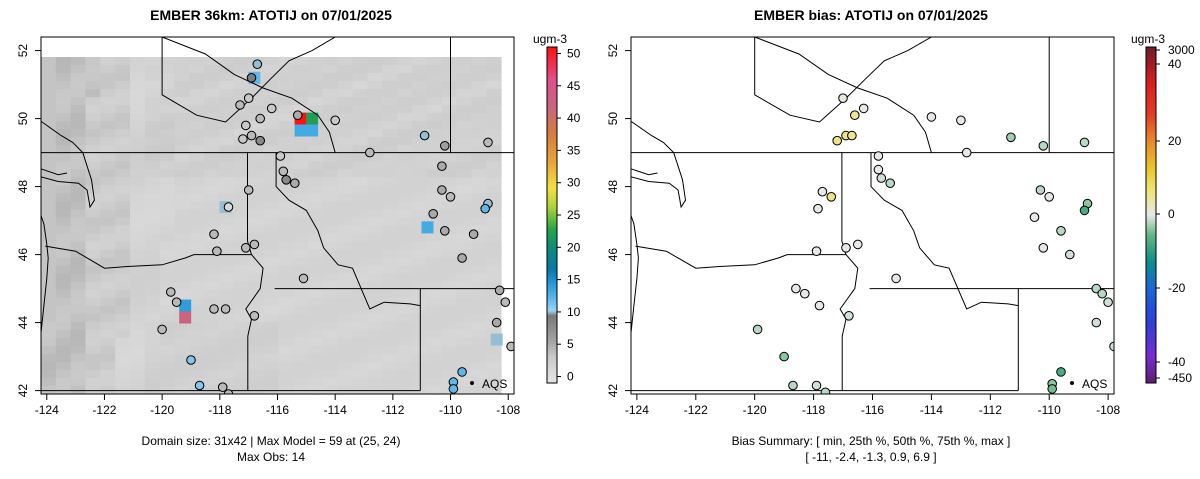 The height and width of the screenshot is (479, 1200). What do you see at coordinates (348, 231) in the screenshot?
I see `geo-boundary` at bounding box center [348, 231].